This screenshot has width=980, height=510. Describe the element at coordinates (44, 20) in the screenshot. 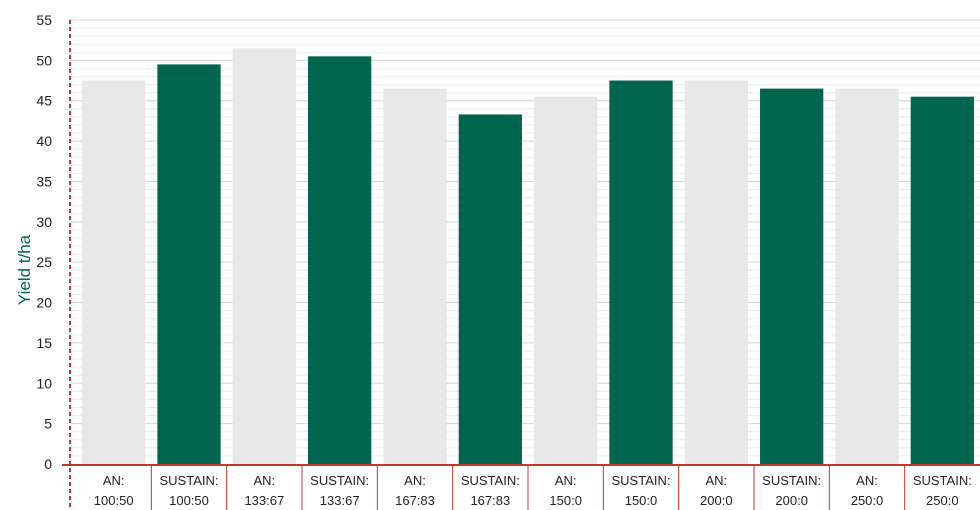

I see `y-tick-label: 55` at that location.